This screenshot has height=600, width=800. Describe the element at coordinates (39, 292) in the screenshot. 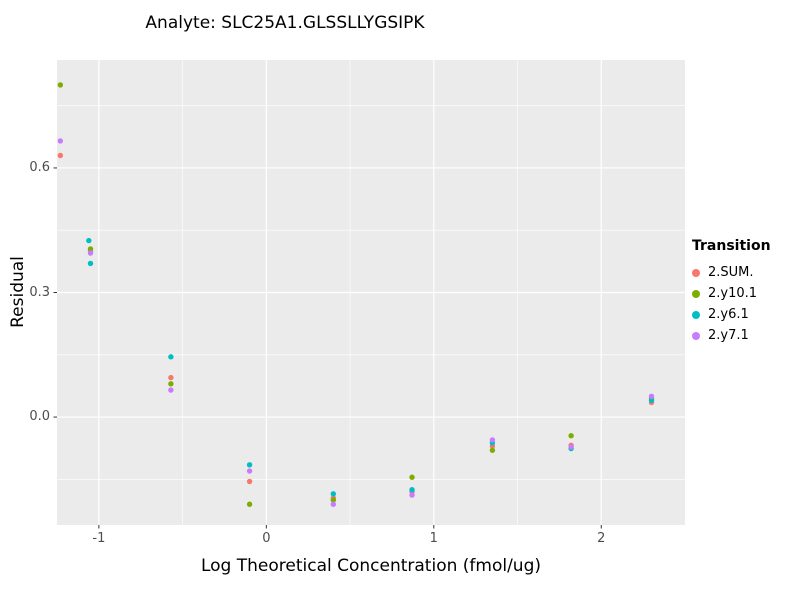

I see `y-tick-label: 0.3` at that location.